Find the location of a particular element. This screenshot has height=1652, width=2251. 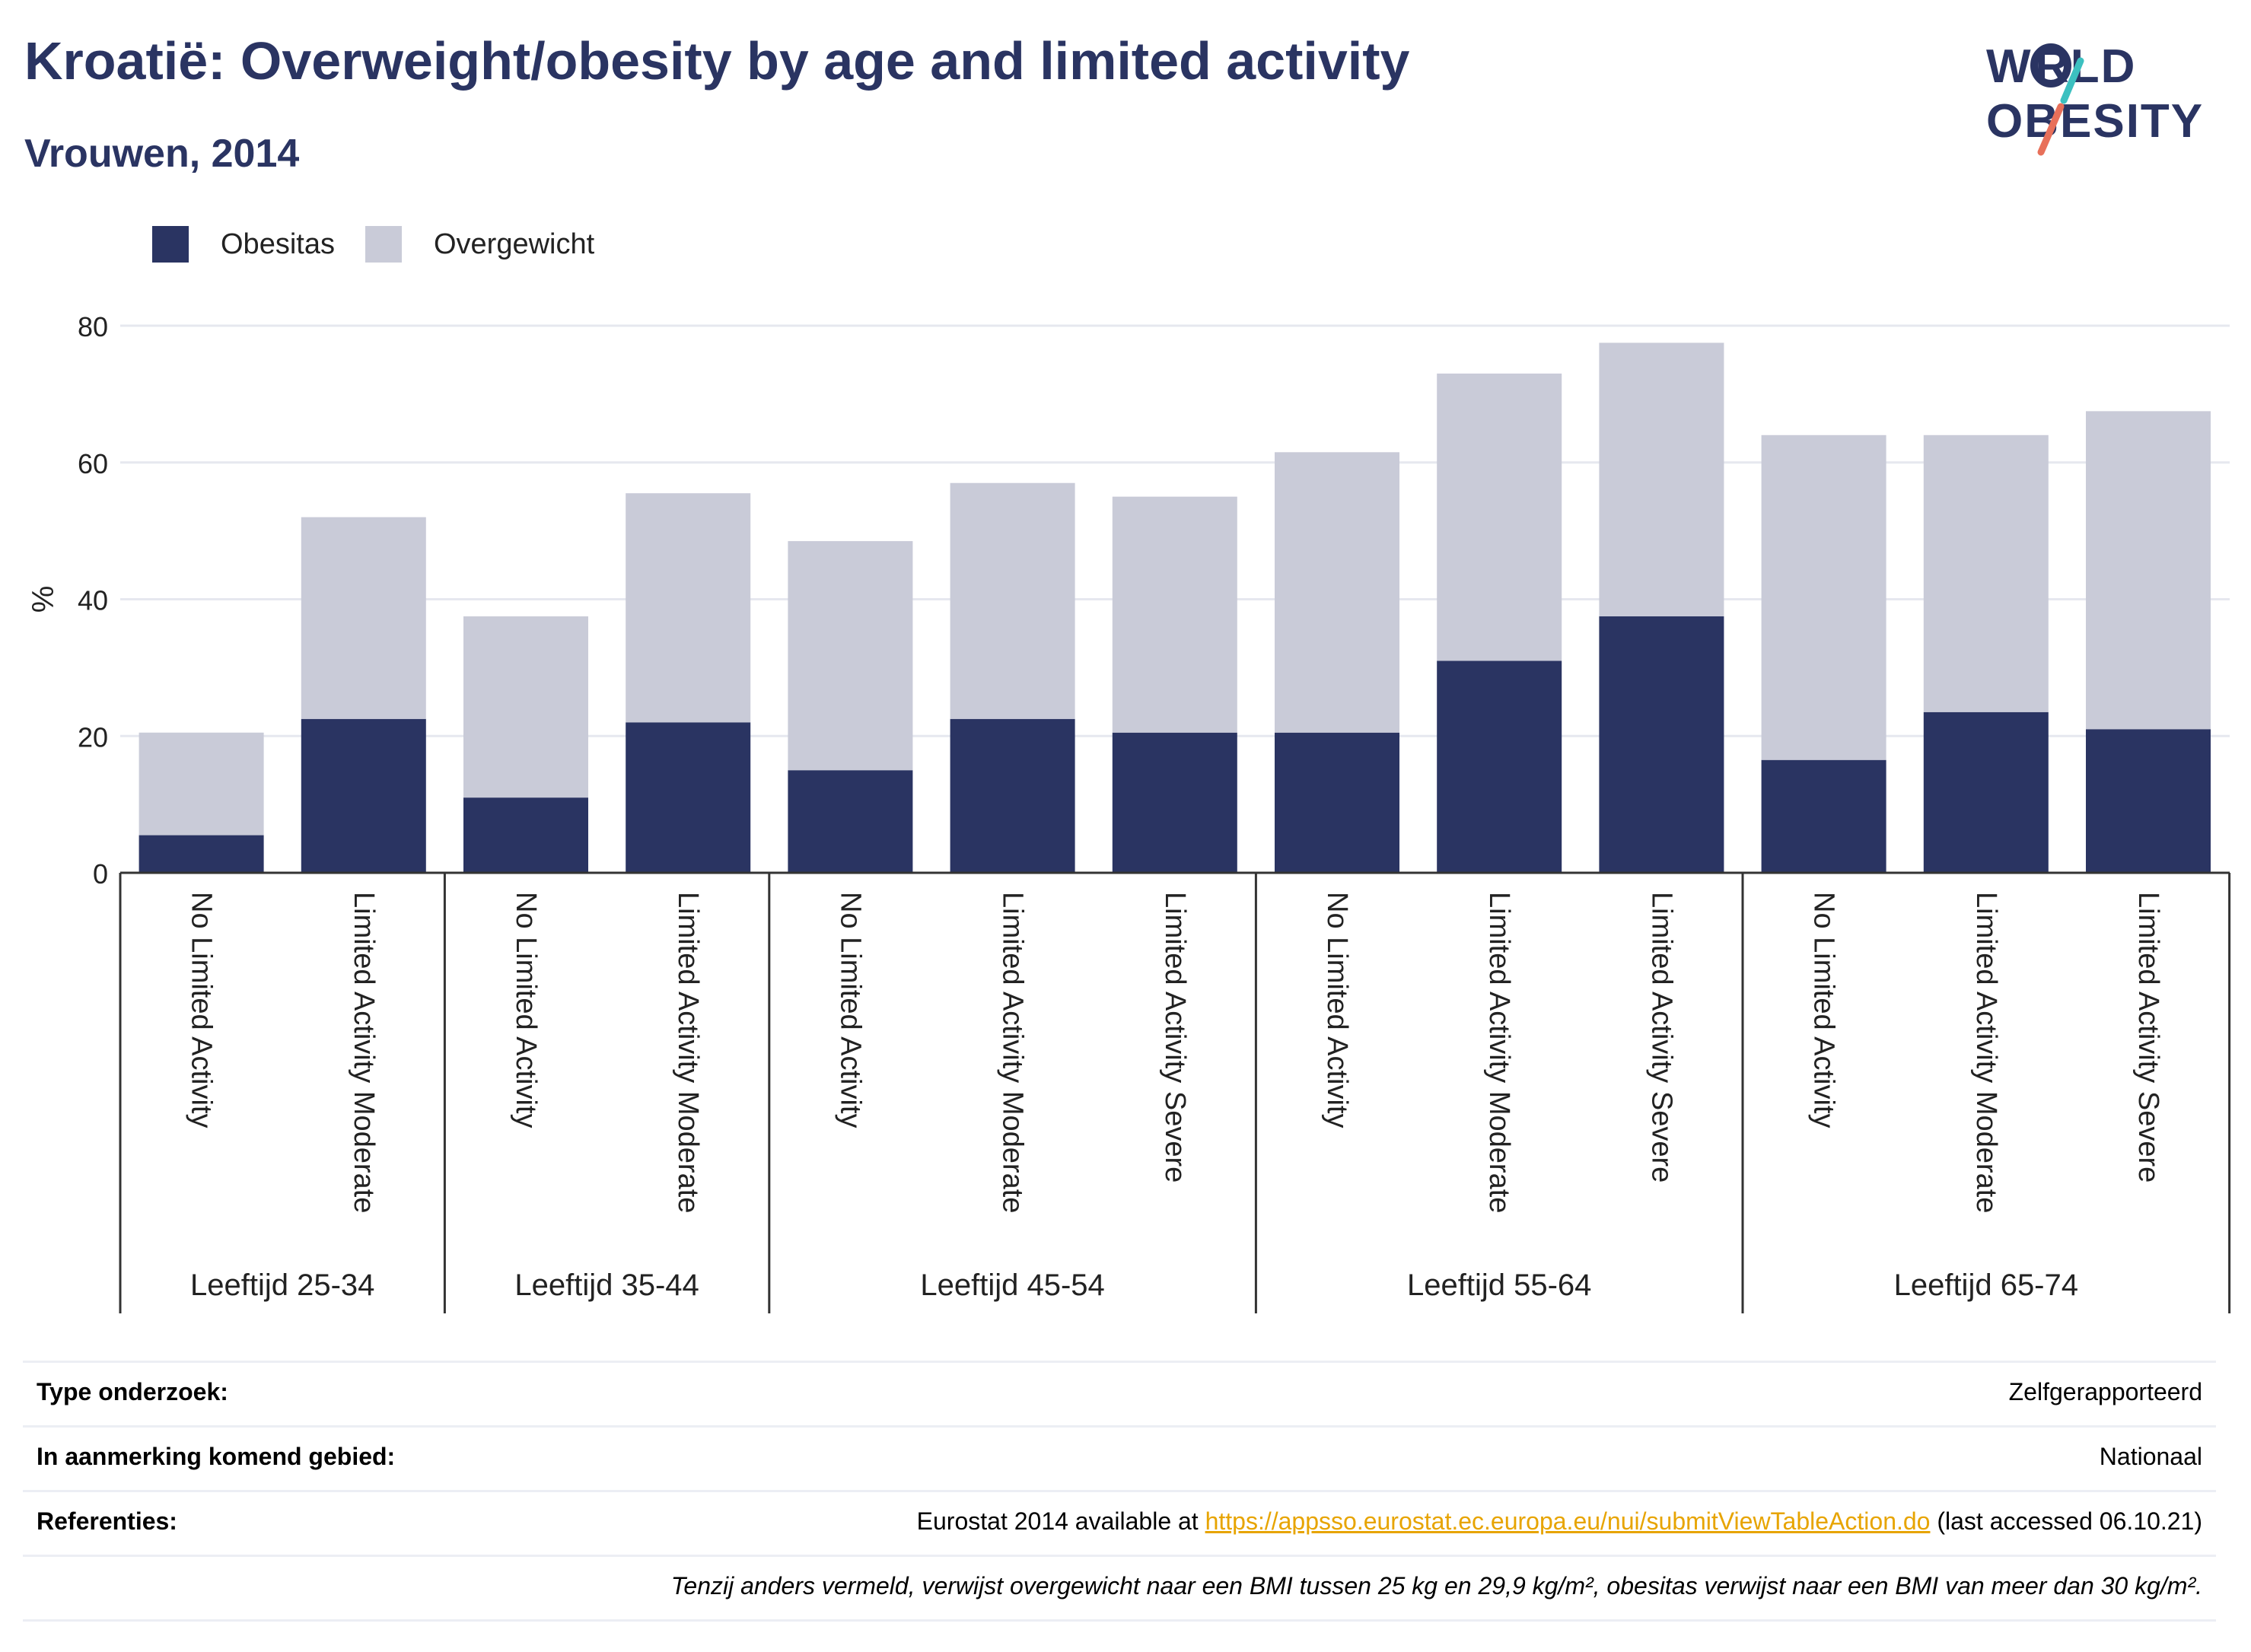

info-value-area: Nationaal is located at coordinates (2150, 1456).